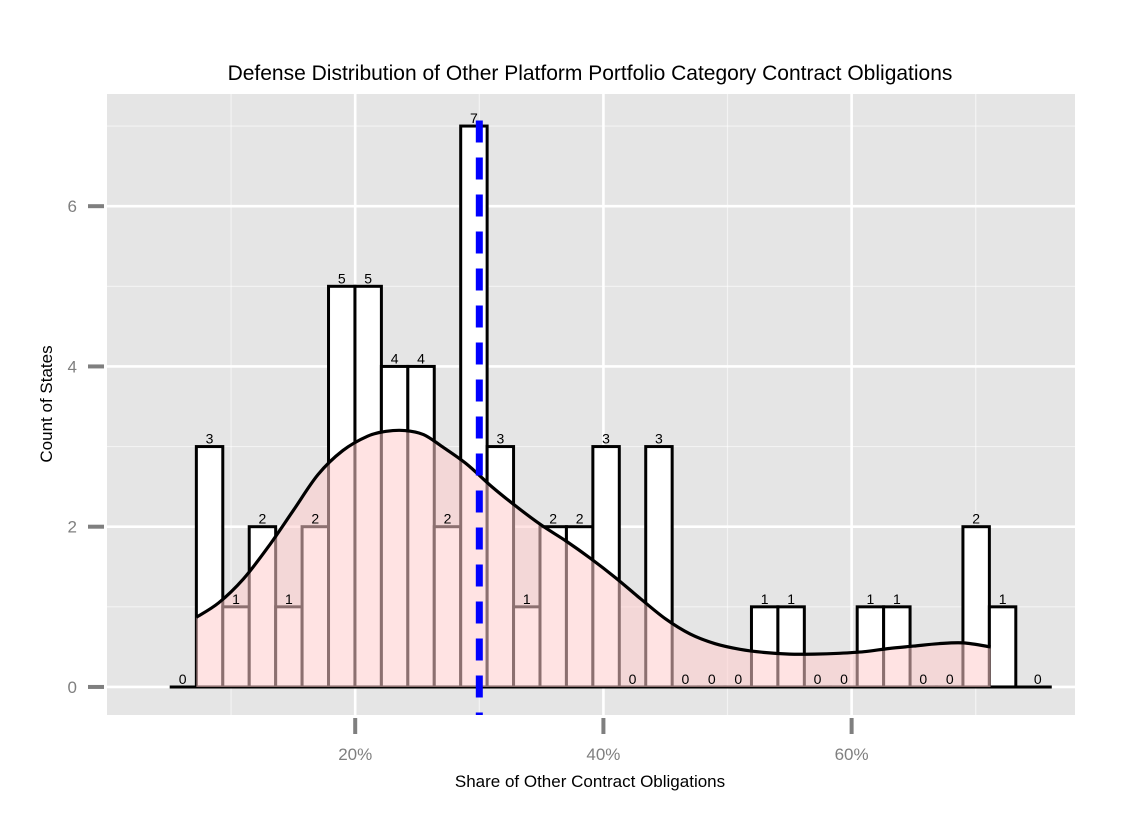 This screenshot has width=1125, height=825. Describe the element at coordinates (590, 781) in the screenshot. I see `x-axis-label: Share of Other Contract Obligations` at that location.